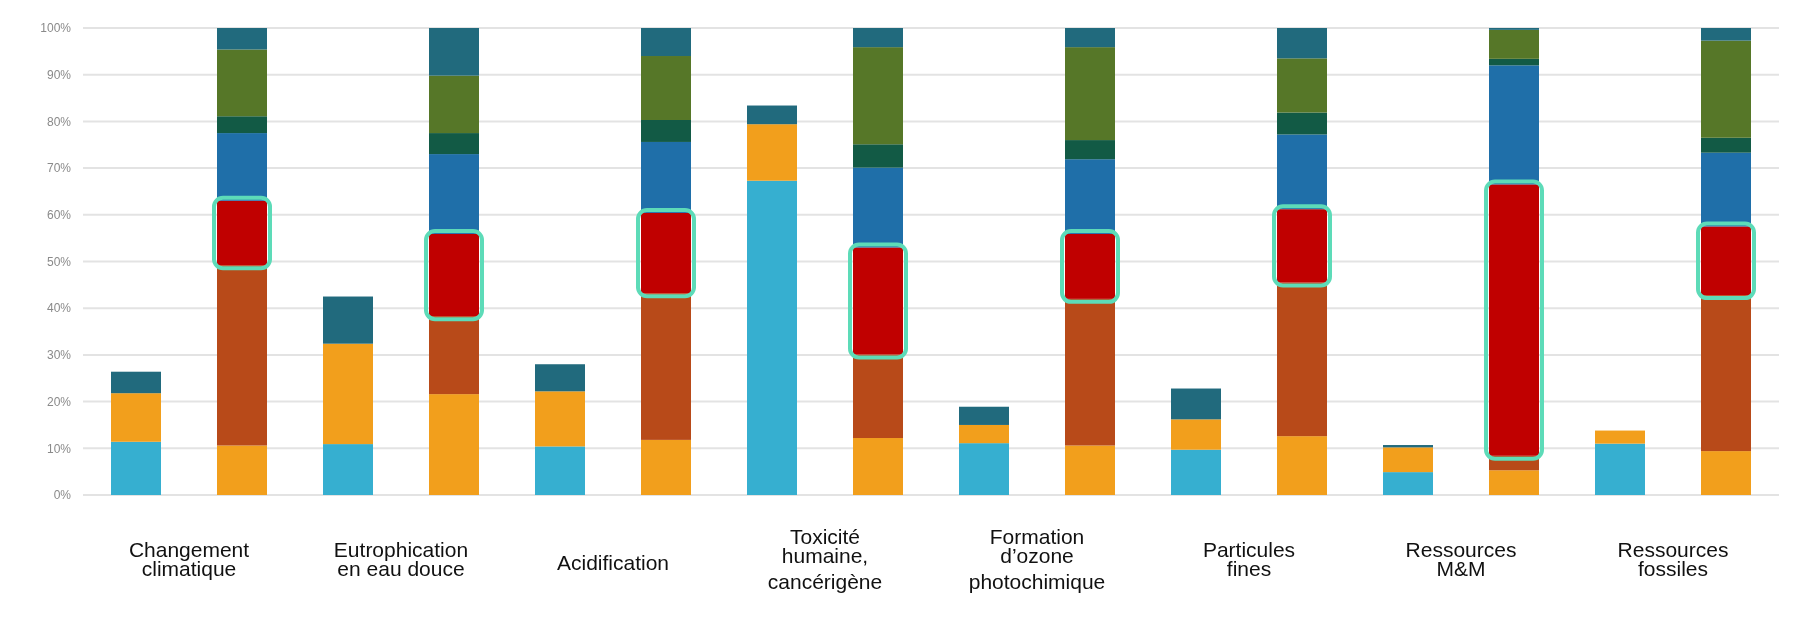  I want to click on x-tick-label: Ressources fossiles, so click(1673, 559).